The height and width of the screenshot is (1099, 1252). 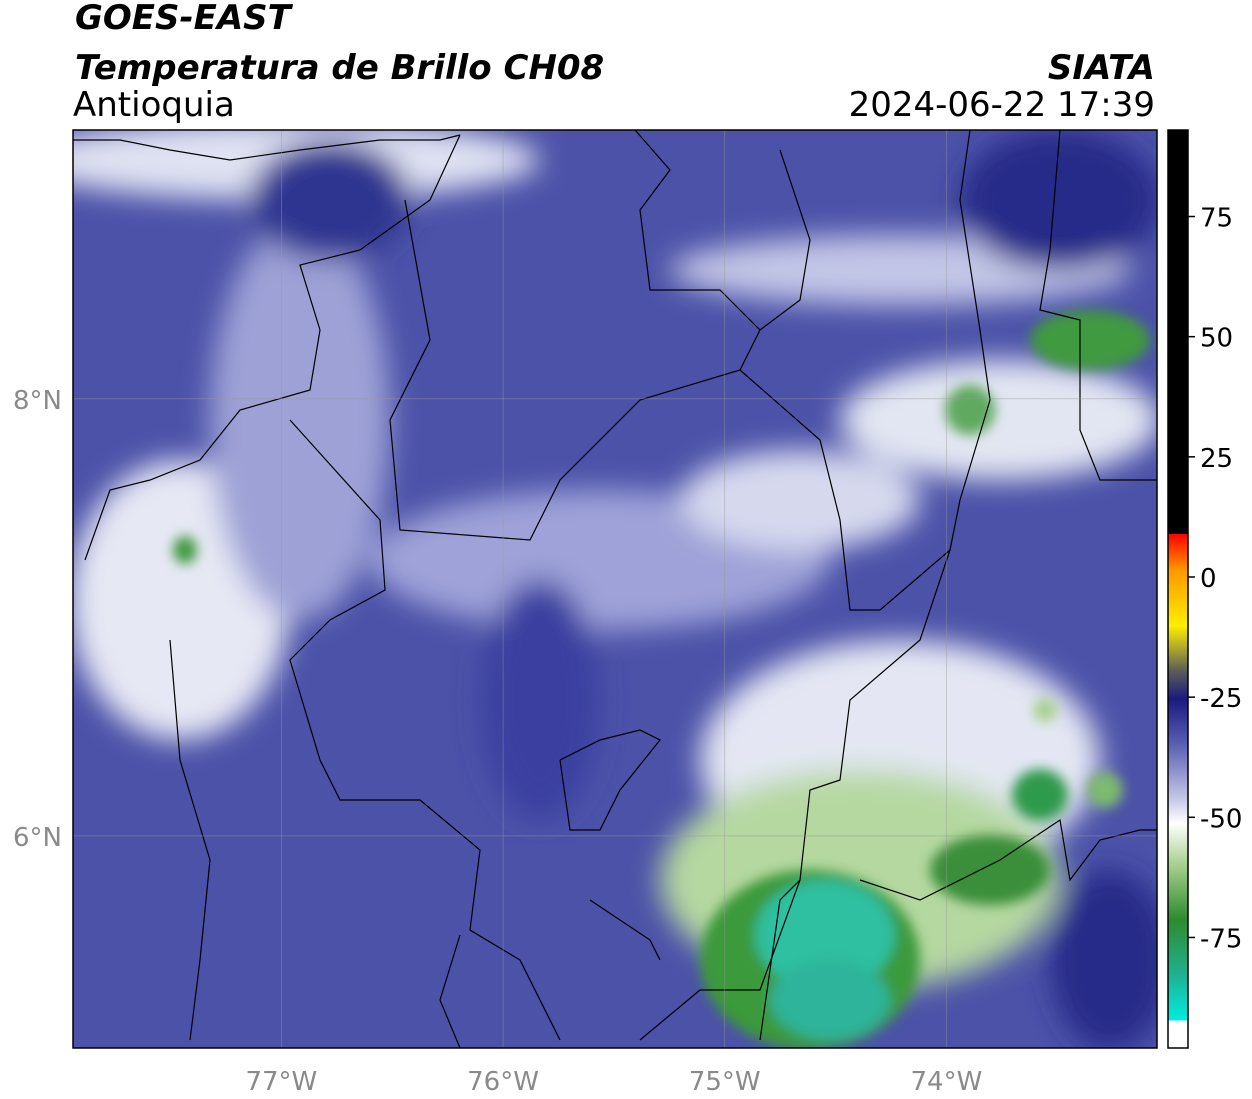 What do you see at coordinates (1178, 589) in the screenshot?
I see `colorbar` at bounding box center [1178, 589].